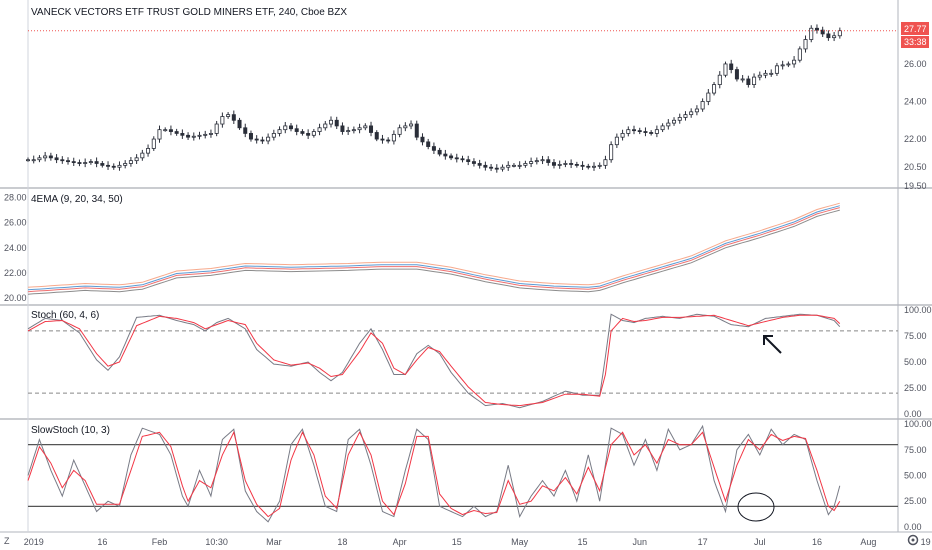 The height and width of the screenshot is (550, 932). Describe the element at coordinates (915, 186) in the screenshot. I see `y-tick-label: 19.50` at that location.